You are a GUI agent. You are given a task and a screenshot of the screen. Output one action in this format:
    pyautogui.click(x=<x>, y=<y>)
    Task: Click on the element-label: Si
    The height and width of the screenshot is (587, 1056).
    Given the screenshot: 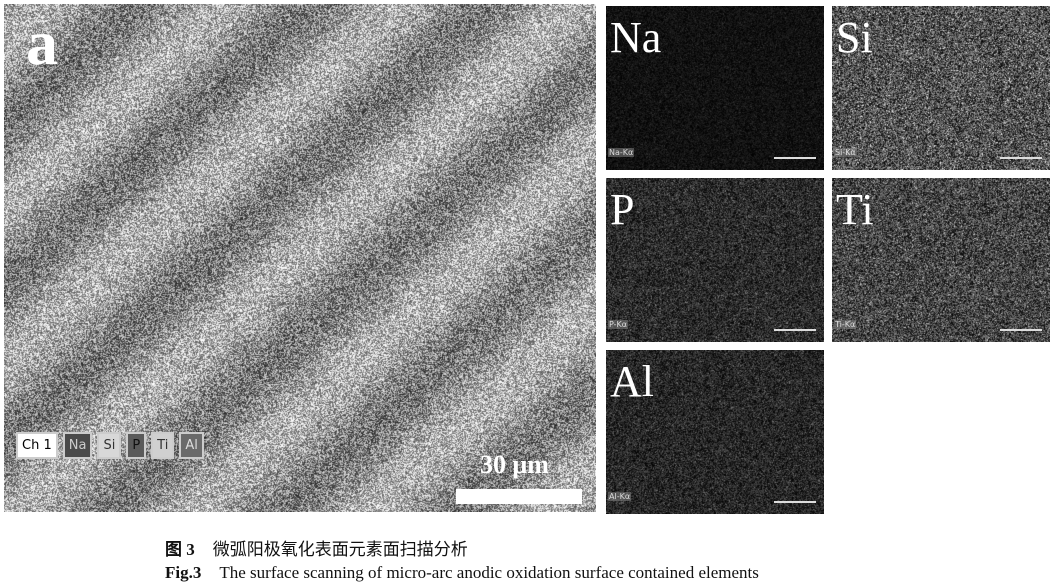 What is the action you would take?
    pyautogui.click(x=854, y=37)
    